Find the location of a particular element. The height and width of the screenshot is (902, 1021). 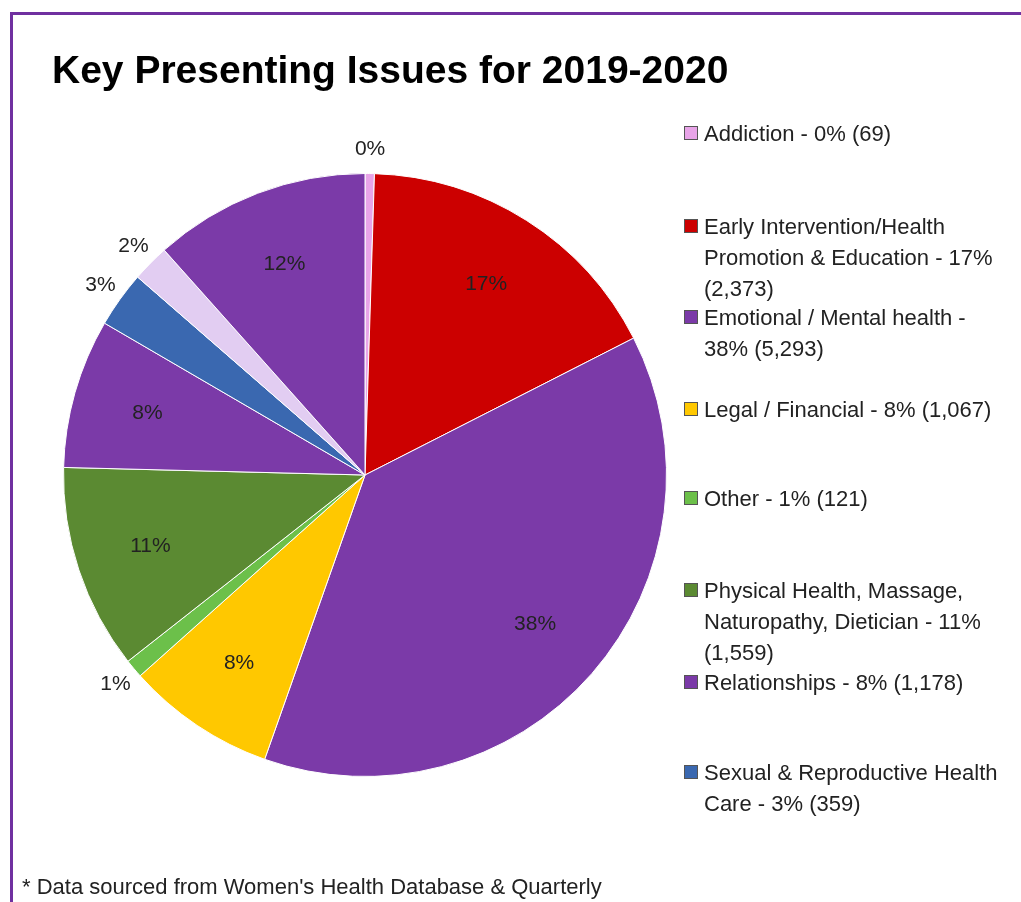

data-label: 38% is located at coordinates (535, 622).